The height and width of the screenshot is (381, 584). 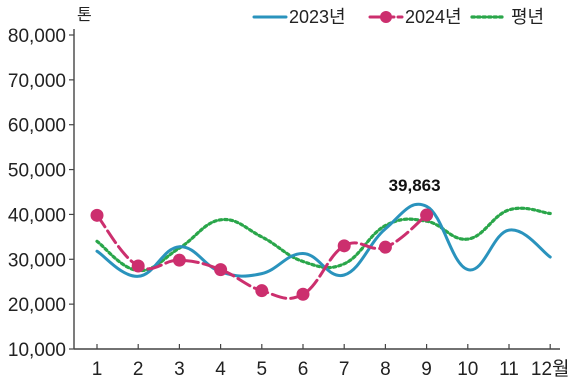 What do you see at coordinates (386, 17) in the screenshot?
I see `legend-marker` at bounding box center [386, 17].